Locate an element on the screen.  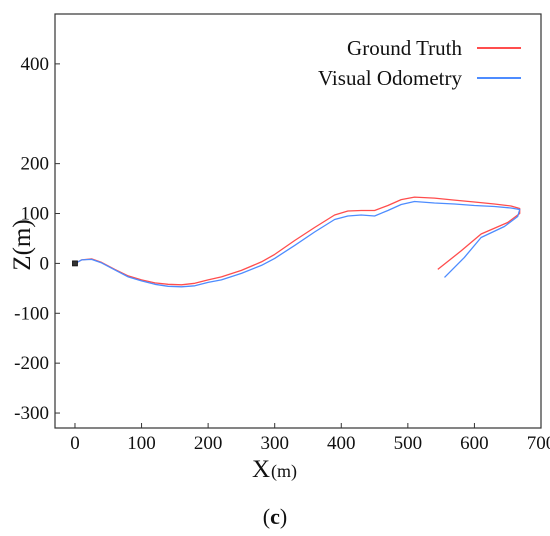
x-tick-label: 600 is located at coordinates (474, 443).